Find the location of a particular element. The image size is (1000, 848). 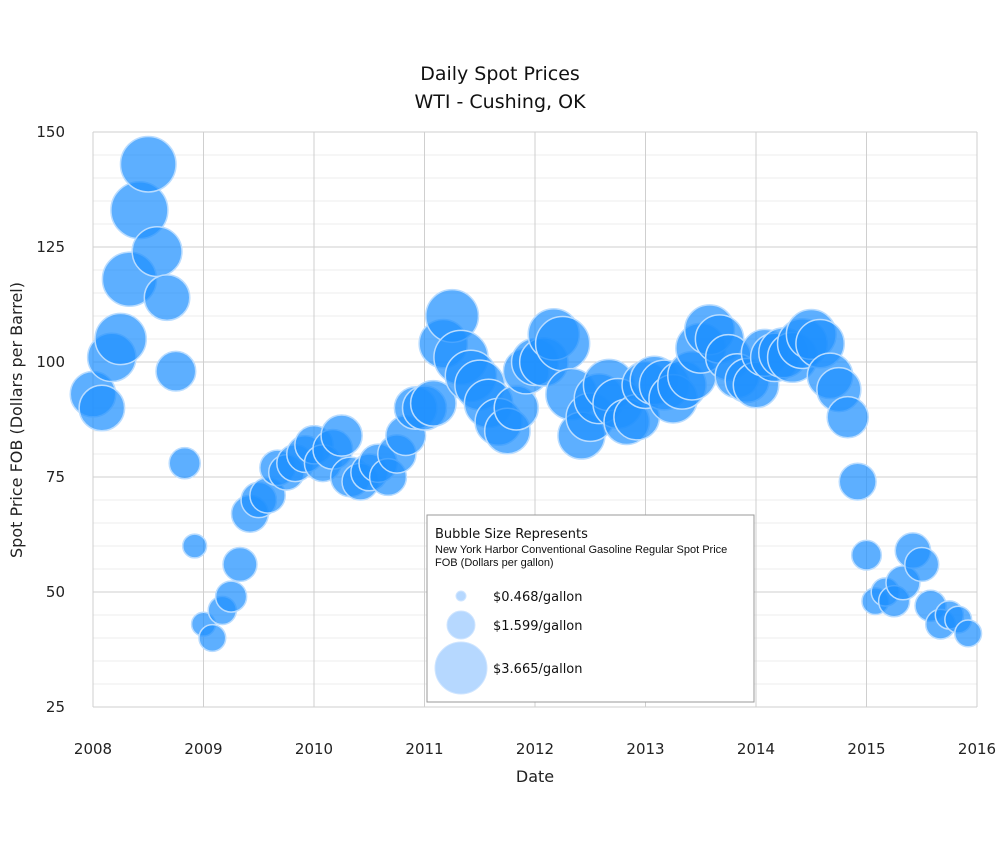

x-axis-label: Date is located at coordinates (535, 776).